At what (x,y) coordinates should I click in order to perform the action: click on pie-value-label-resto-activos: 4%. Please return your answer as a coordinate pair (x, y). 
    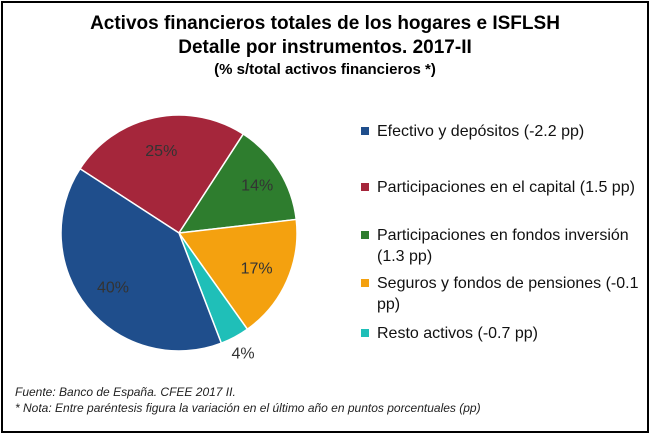
    Looking at the image, I should click on (243, 354).